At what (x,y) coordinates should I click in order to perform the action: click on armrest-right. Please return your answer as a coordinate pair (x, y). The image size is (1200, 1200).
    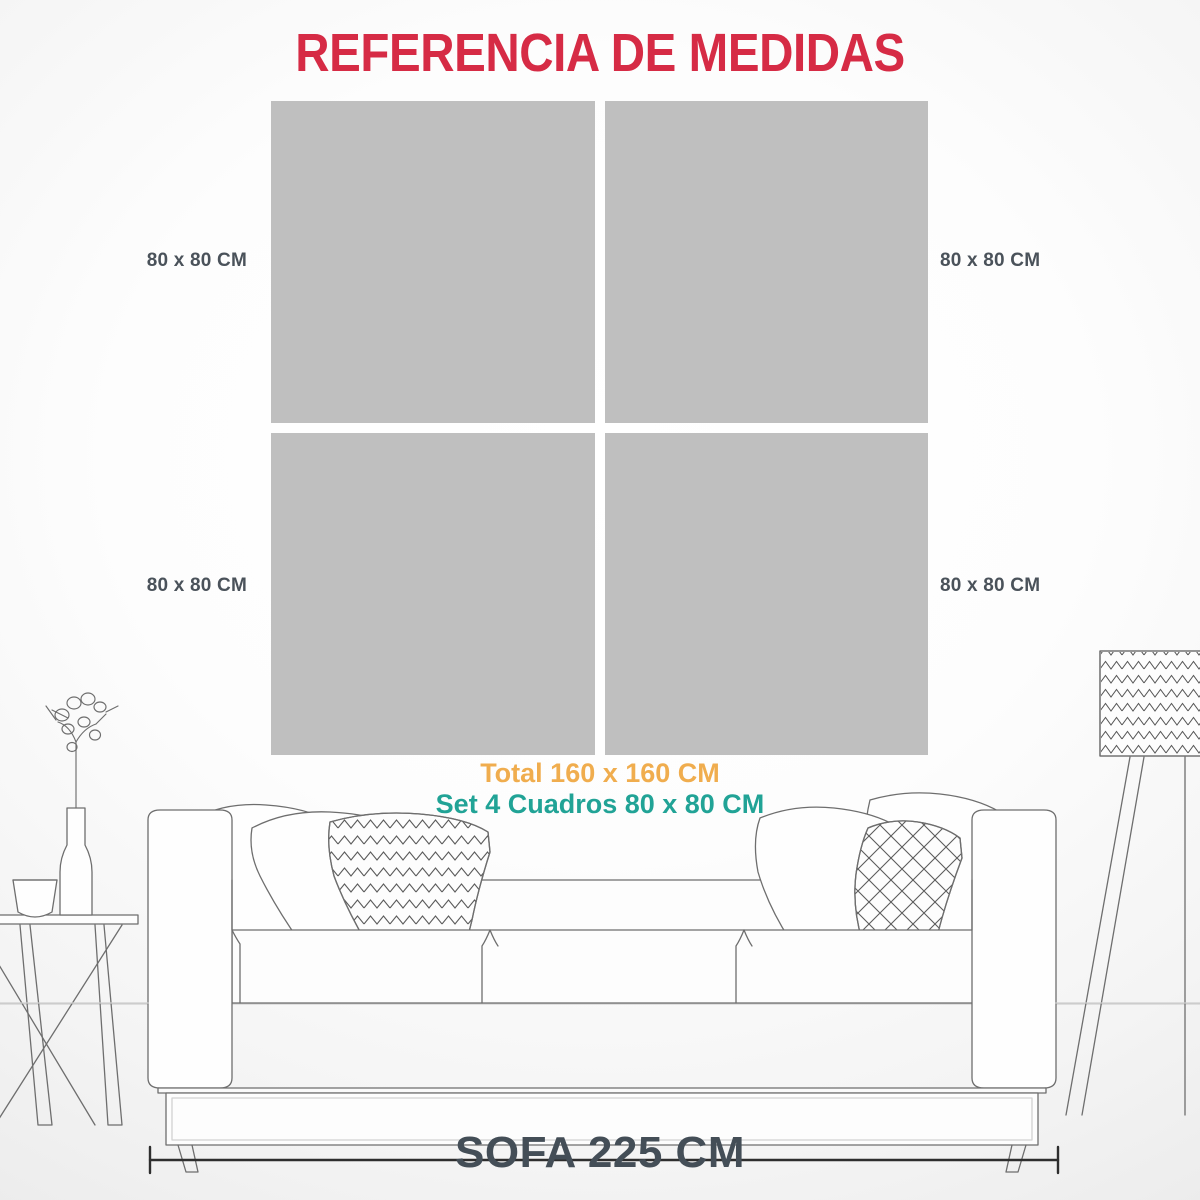
    Looking at the image, I should click on (1014, 949).